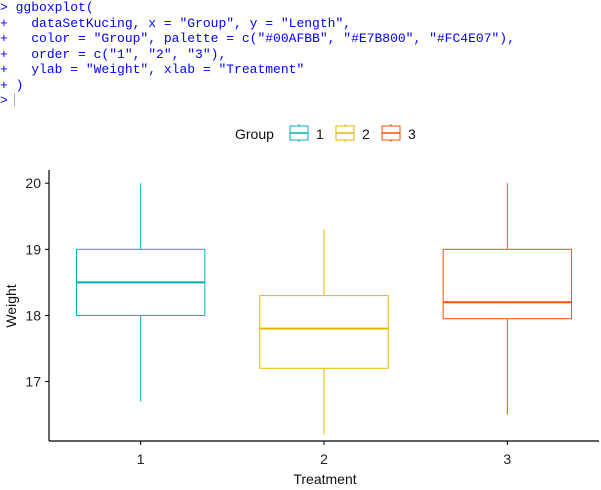 The height and width of the screenshot is (490, 601). Describe the element at coordinates (141, 459) in the screenshot. I see `x-tick-label: 1` at that location.